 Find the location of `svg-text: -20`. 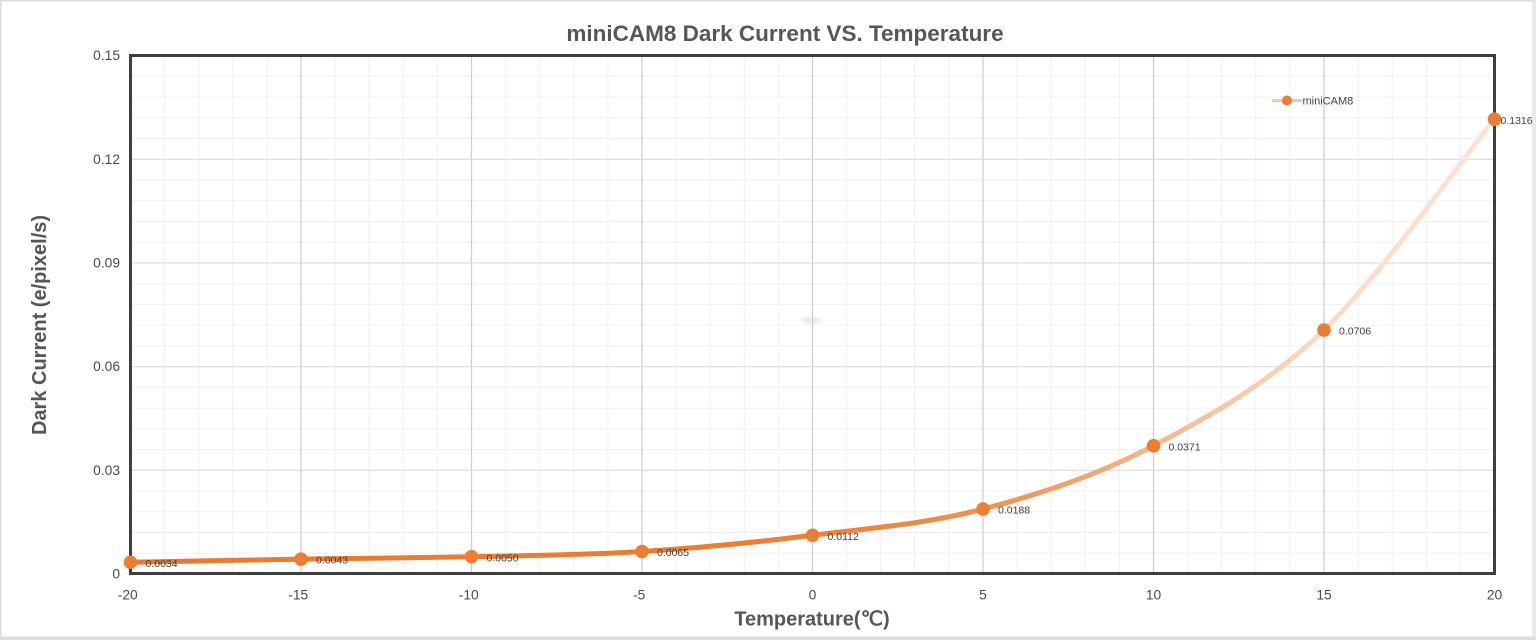

svg-text: -20 is located at coordinates (128, 595).